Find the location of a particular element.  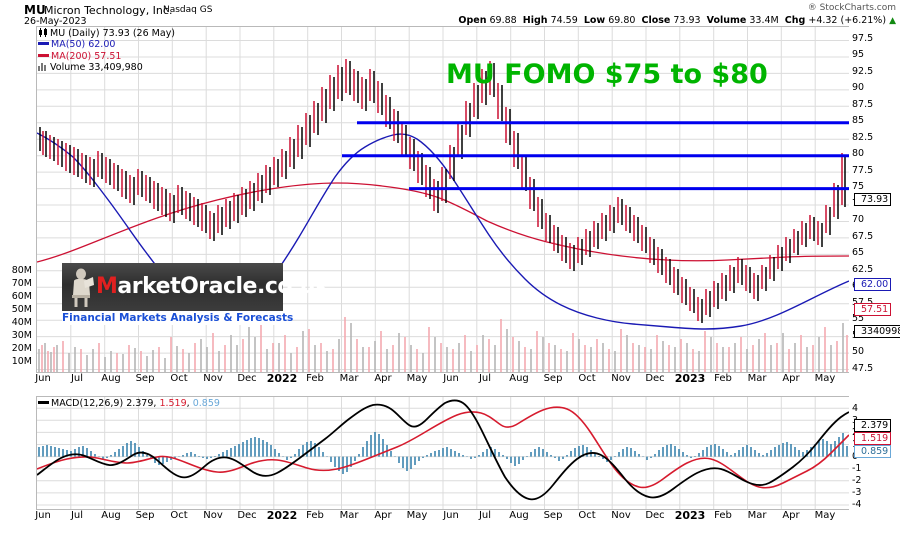

price-tag-last-text: 73.93 is located at coordinates (875, 199).